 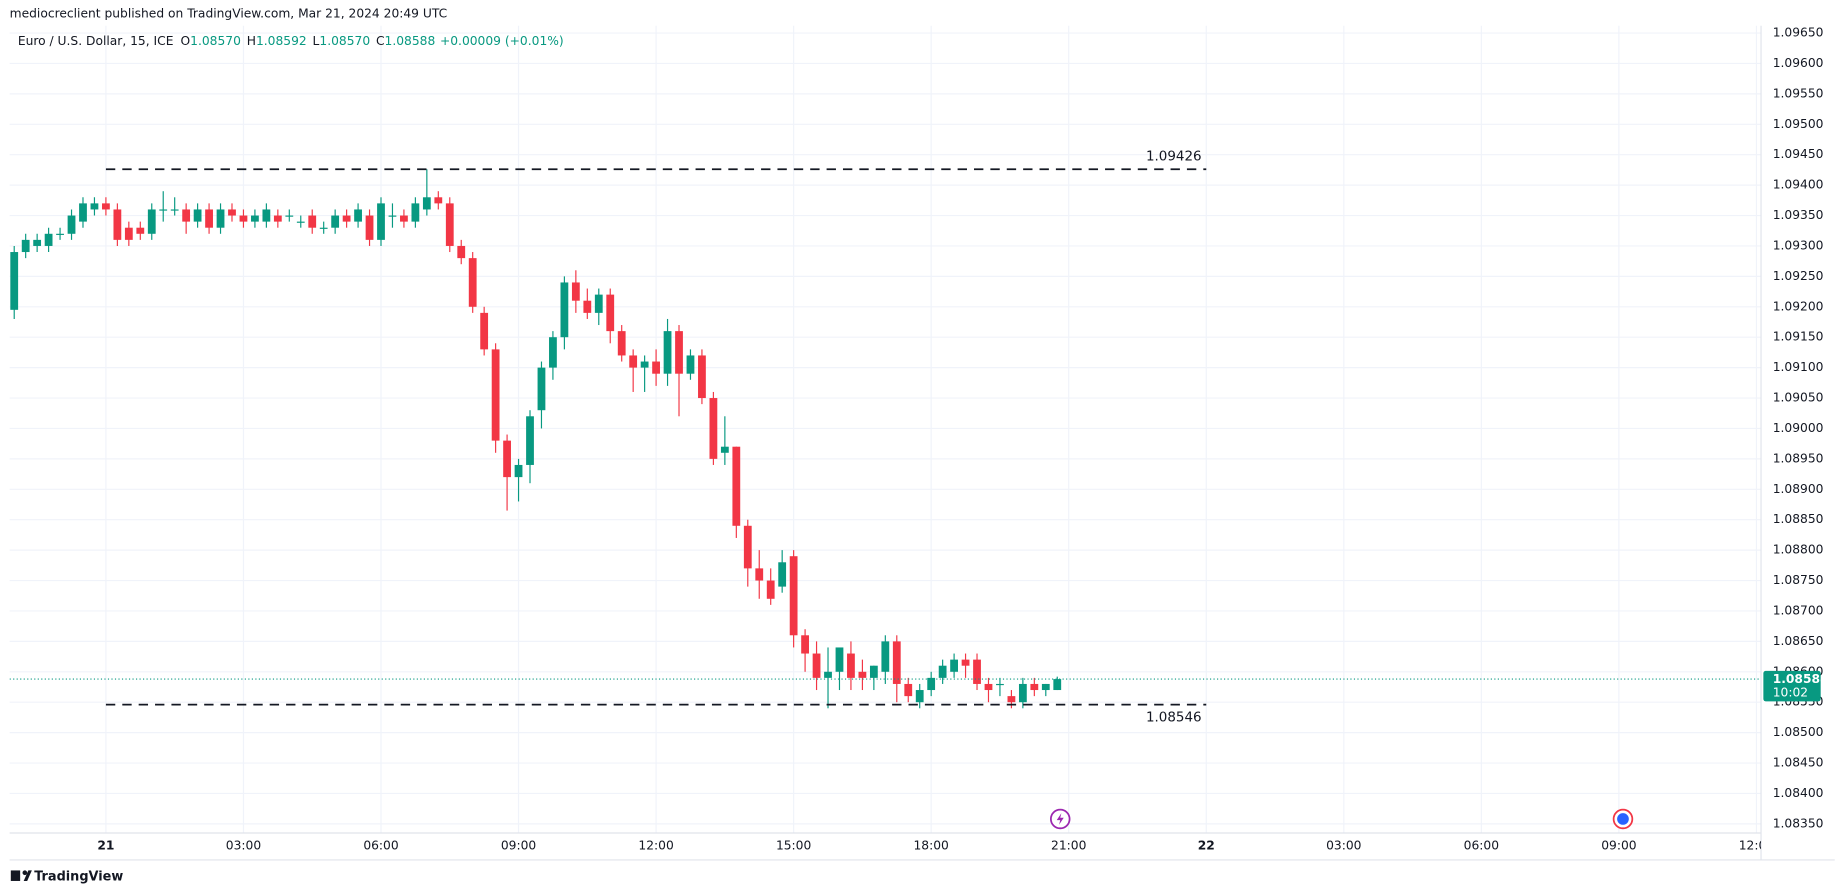 What do you see at coordinates (930, 845) in the screenshot?
I see `x-tick-label: 18:00` at bounding box center [930, 845].